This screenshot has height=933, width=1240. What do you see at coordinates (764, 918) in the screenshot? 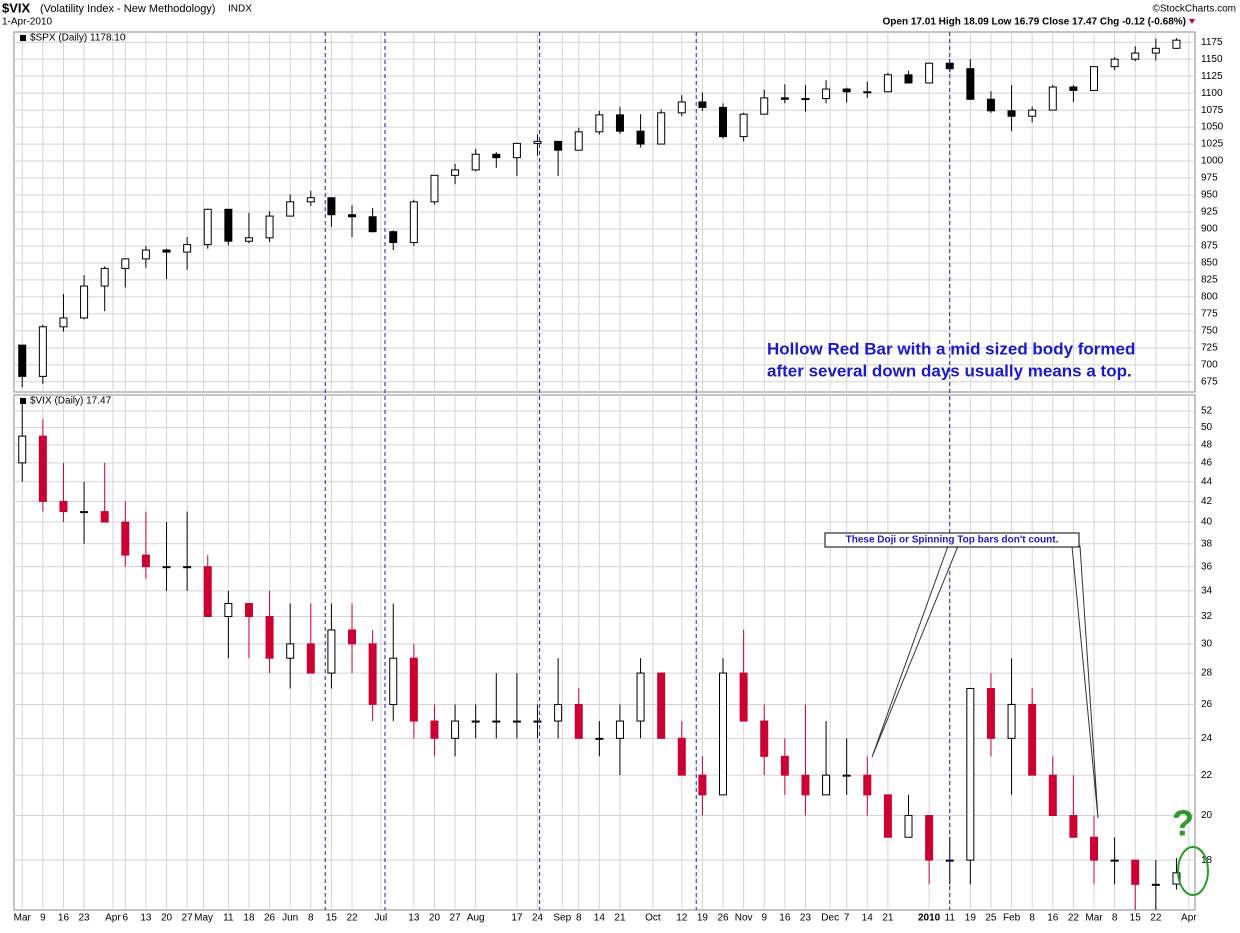
I see `x-tick-label: 9` at bounding box center [764, 918].